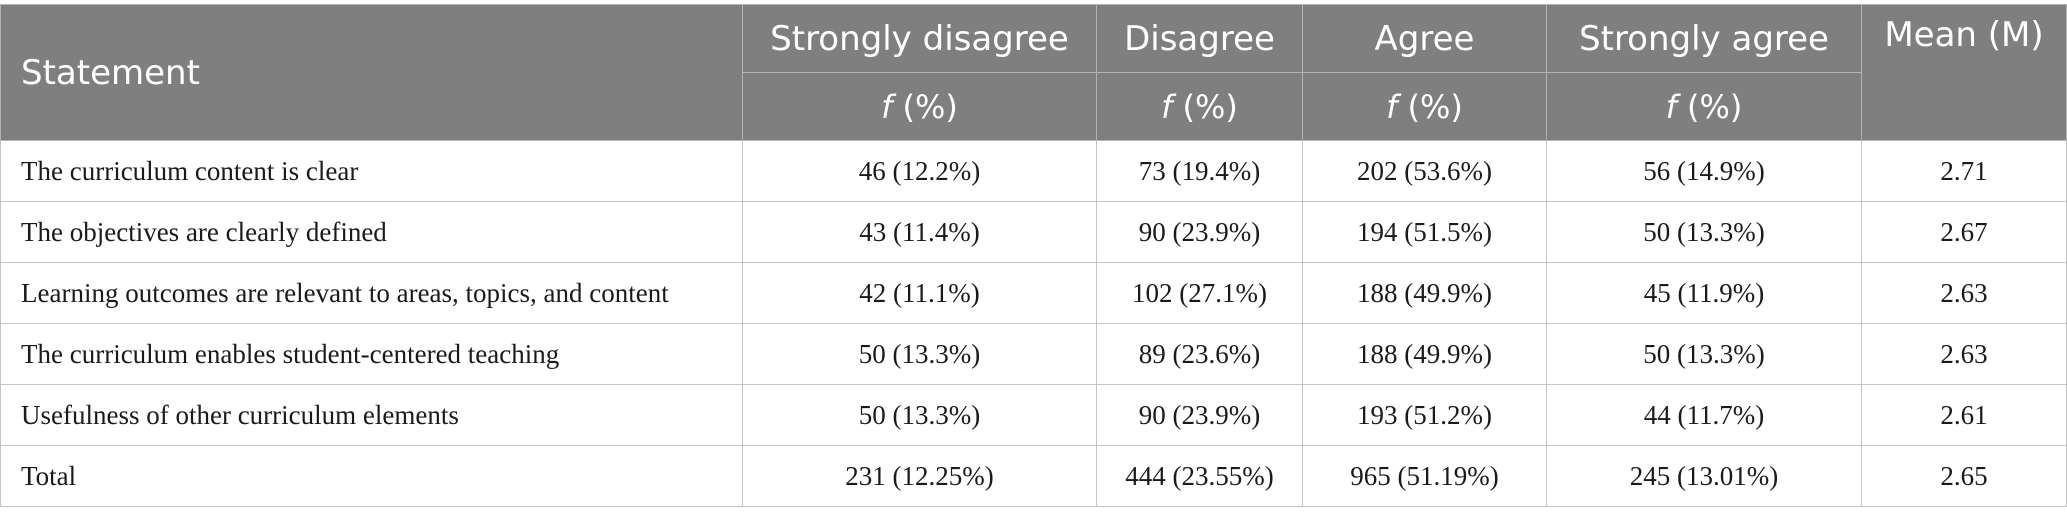 The width and height of the screenshot is (2067, 528). What do you see at coordinates (919, 476) in the screenshot?
I see `cell-strongly-disagree: 231 (12.25%)` at bounding box center [919, 476].